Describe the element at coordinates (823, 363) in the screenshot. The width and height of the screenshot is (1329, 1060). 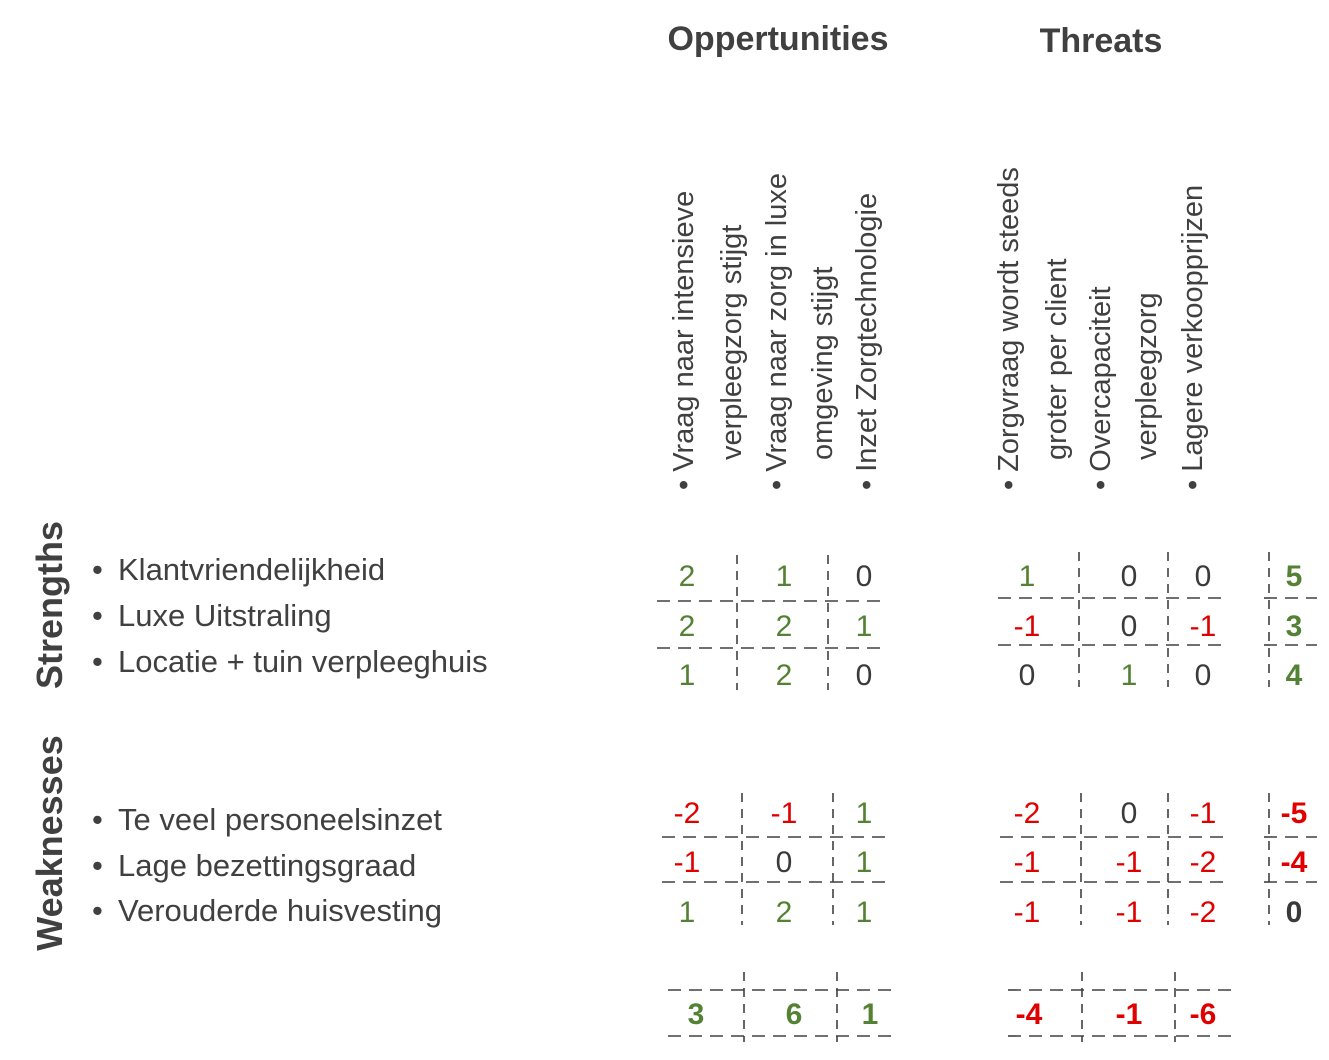
I see `opportunity-2-line-2: omgeving stijgt` at that location.